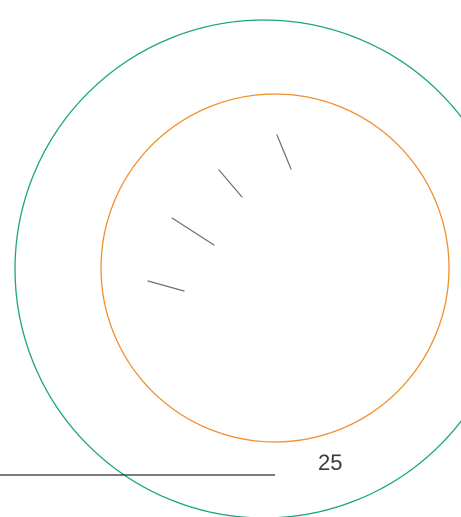 This screenshot has height=517, width=461. I want to click on page-number: 25, so click(330, 462).